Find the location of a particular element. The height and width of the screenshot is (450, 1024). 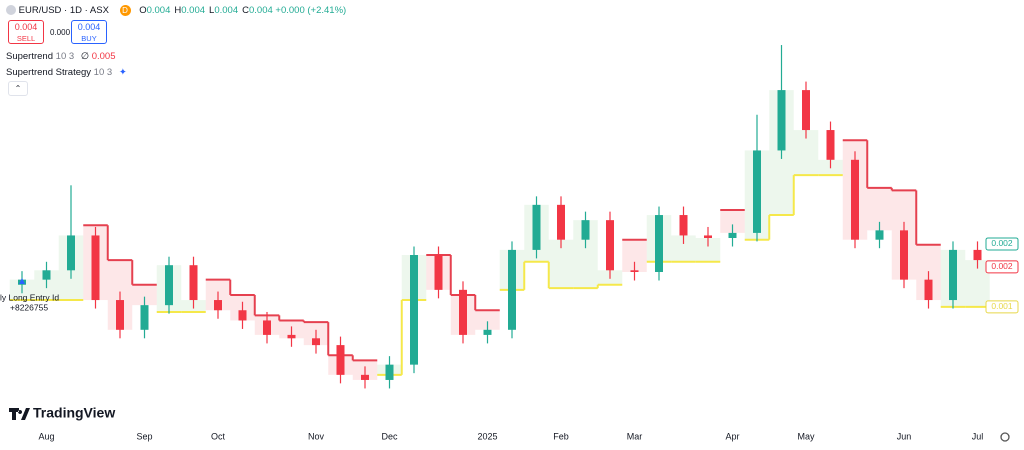

x-tick-label: Sep is located at coordinates (144, 436).